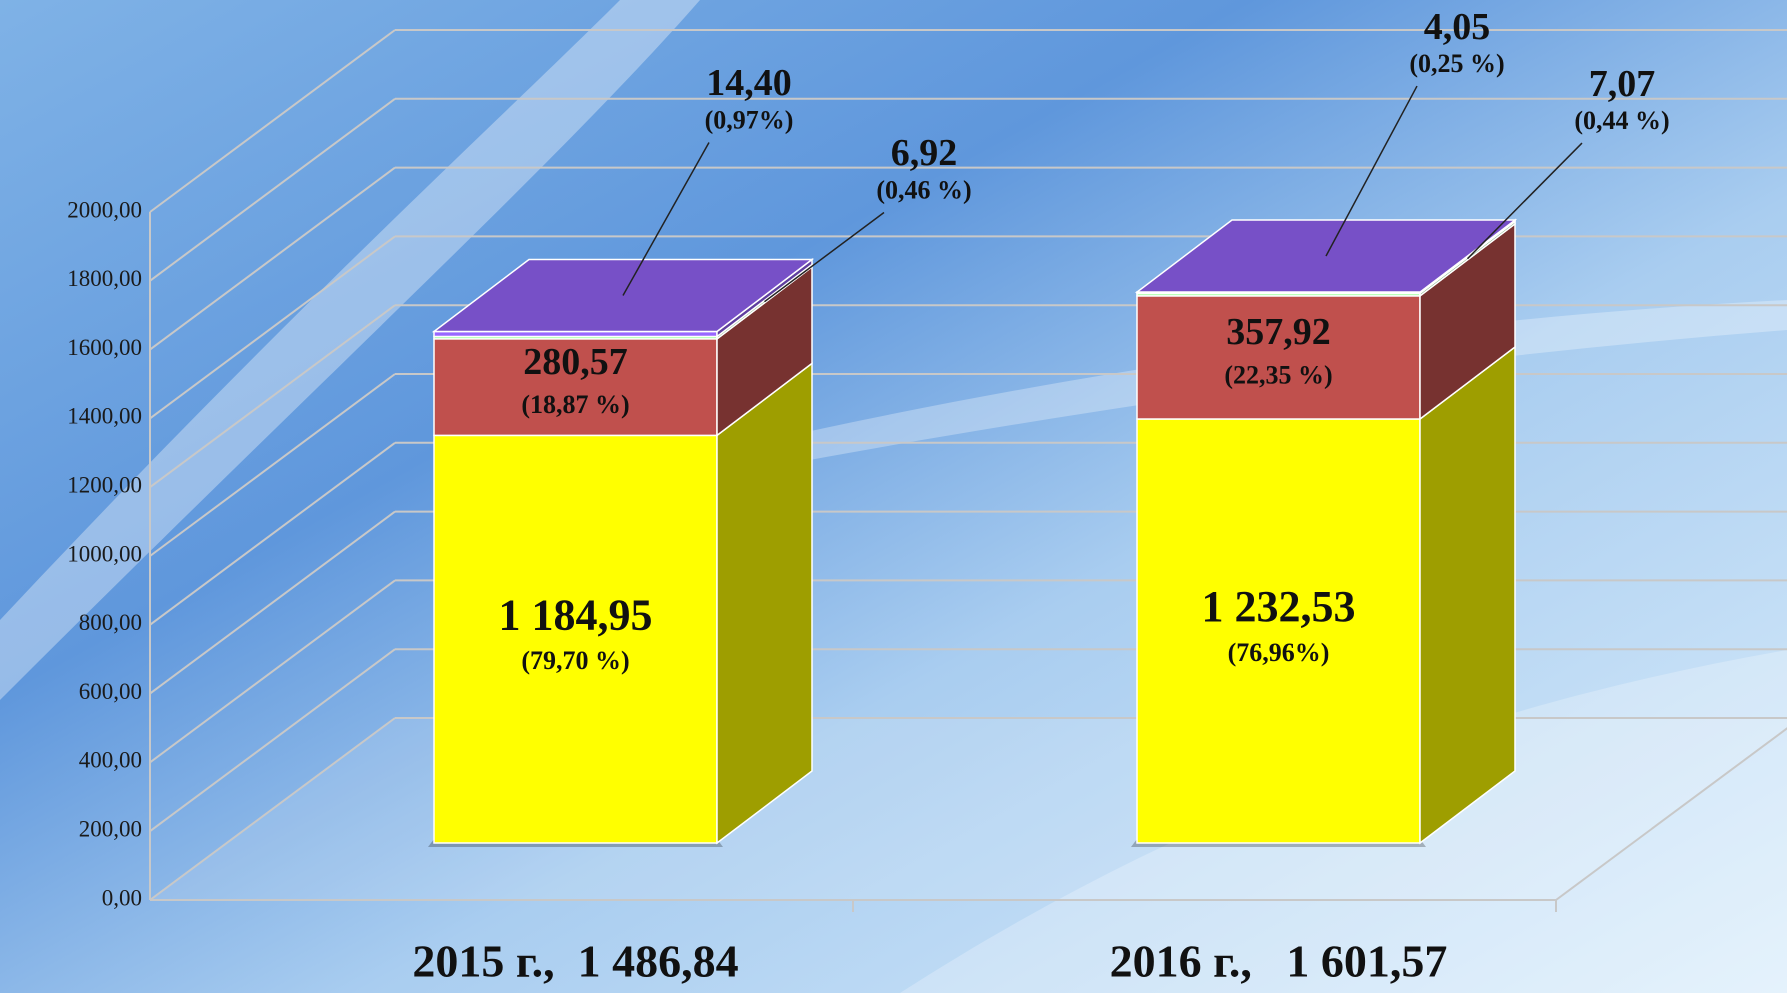 The height and width of the screenshot is (993, 1787). I want to click on data-label-share: (22,35 %), so click(1278, 374).